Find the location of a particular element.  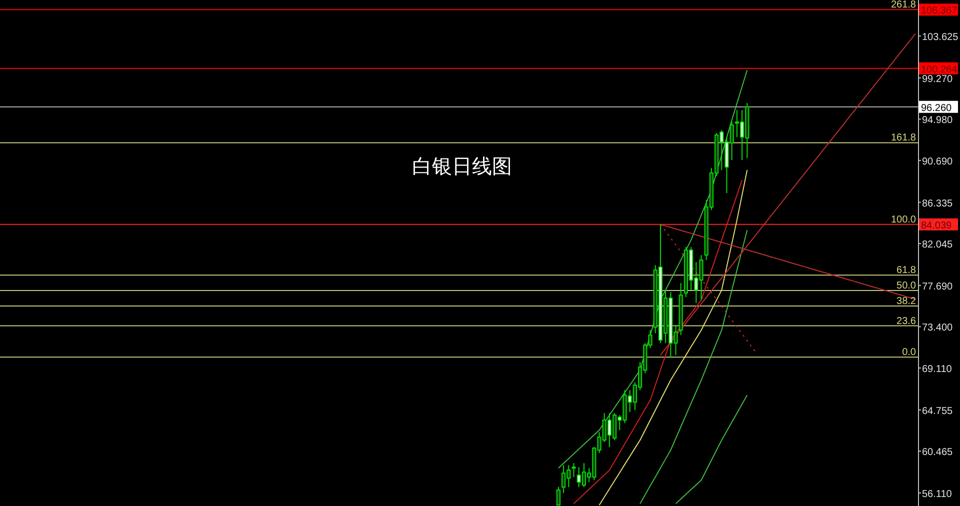

y-tick-label: 86.335 is located at coordinates (938, 204).